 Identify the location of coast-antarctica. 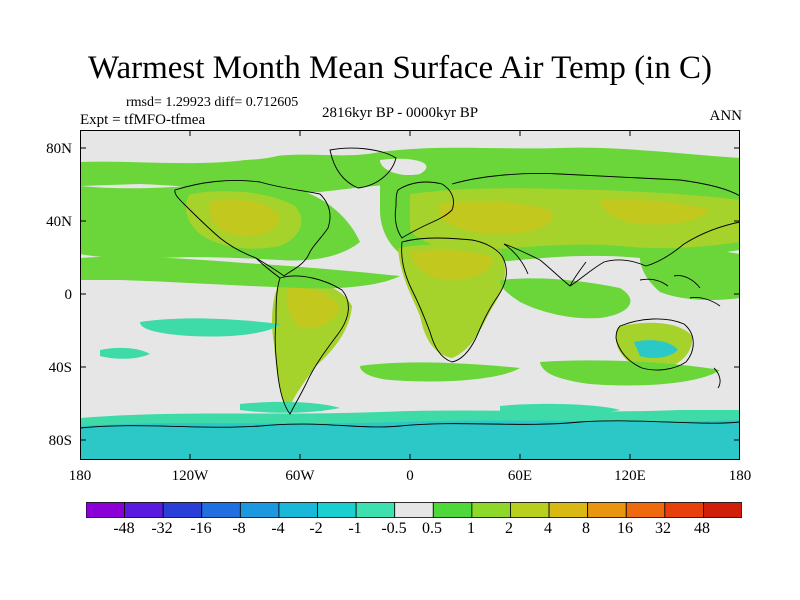
(410, 424).